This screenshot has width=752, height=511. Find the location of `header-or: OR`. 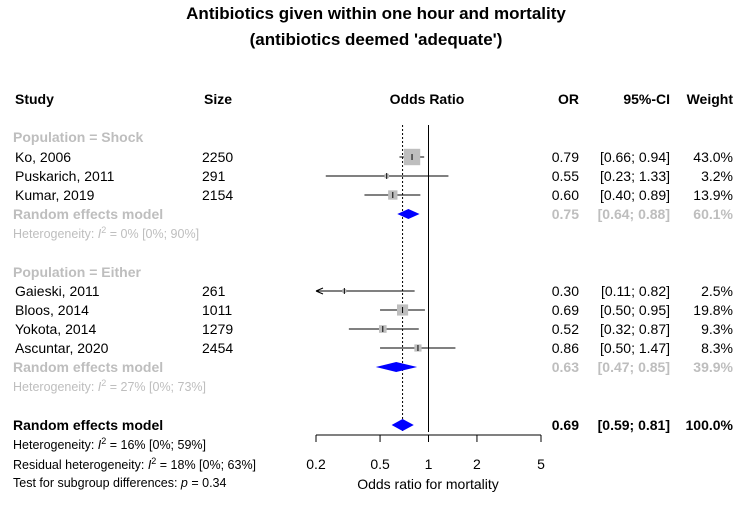

header-or: OR is located at coordinates (568, 99).